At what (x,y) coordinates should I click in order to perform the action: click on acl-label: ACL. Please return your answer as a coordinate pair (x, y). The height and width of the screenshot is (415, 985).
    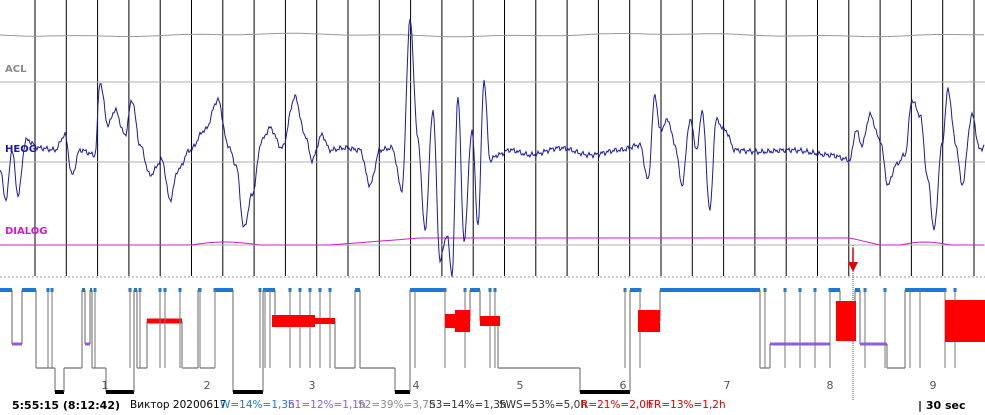
    Looking at the image, I should click on (16, 69).